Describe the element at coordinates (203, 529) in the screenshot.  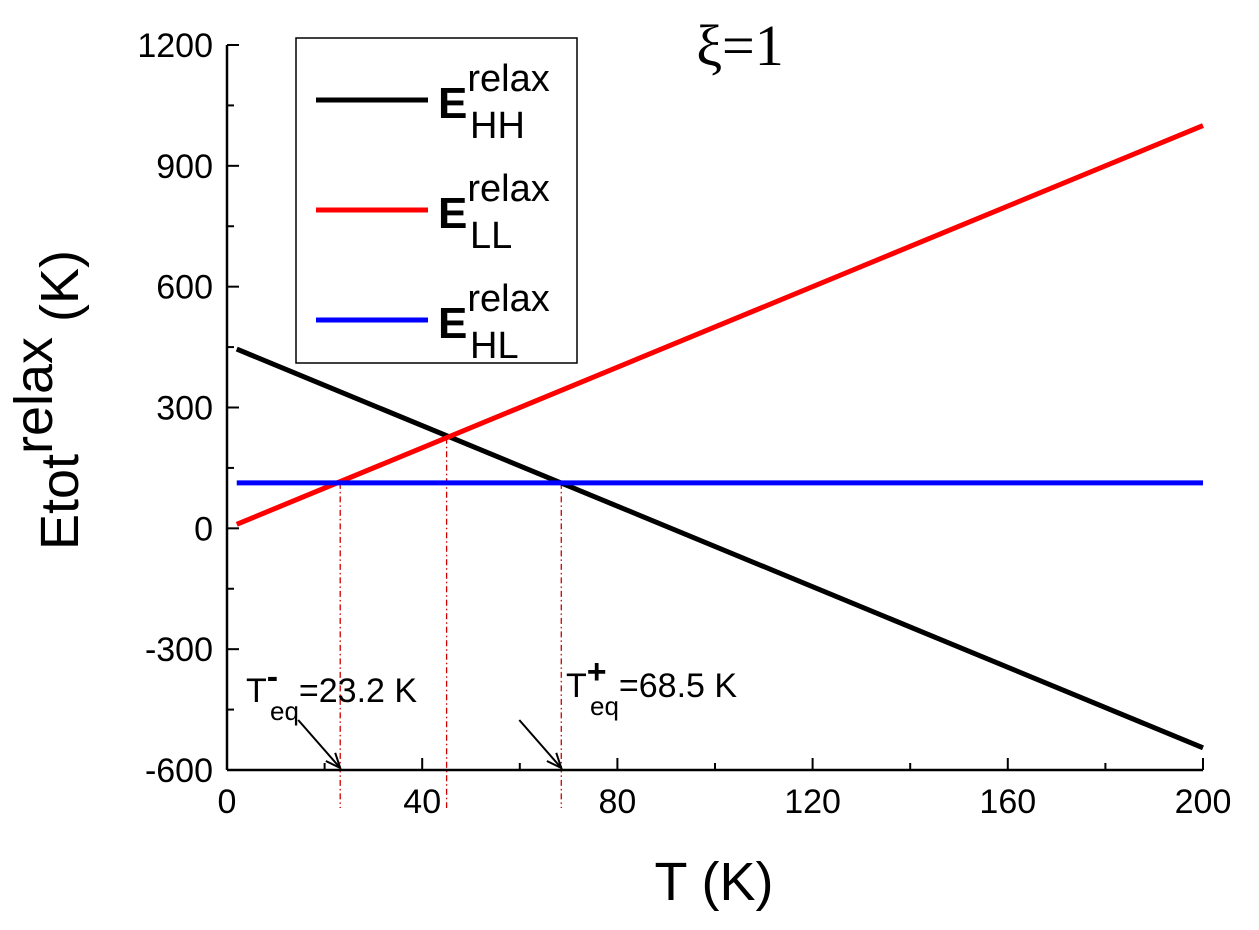
I see `y-tick-label: 0` at that location.